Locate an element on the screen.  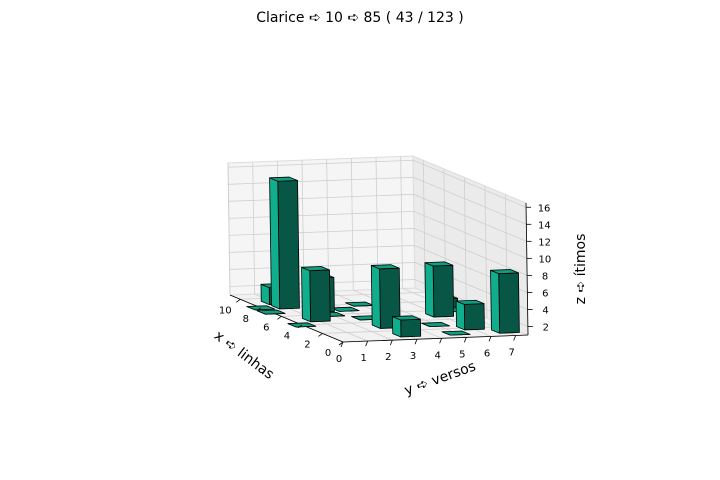
y-tick-label: 7 is located at coordinates (511, 352).